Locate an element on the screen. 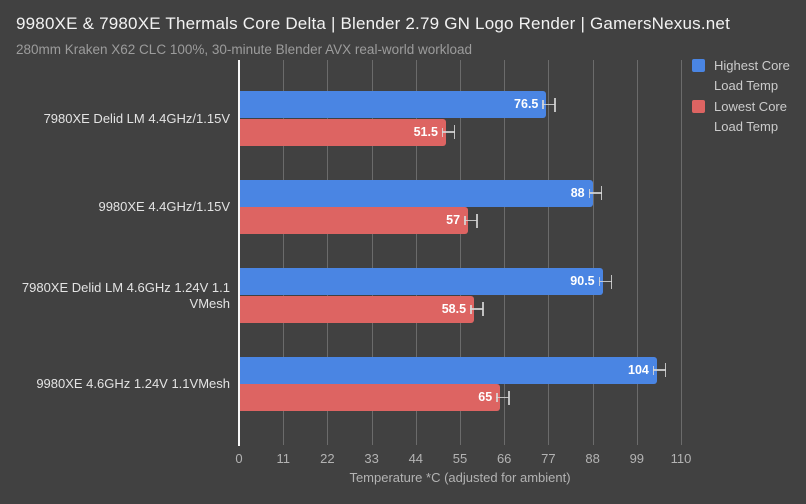 This screenshot has width=806, height=504. axis-zero-line is located at coordinates (239, 253).